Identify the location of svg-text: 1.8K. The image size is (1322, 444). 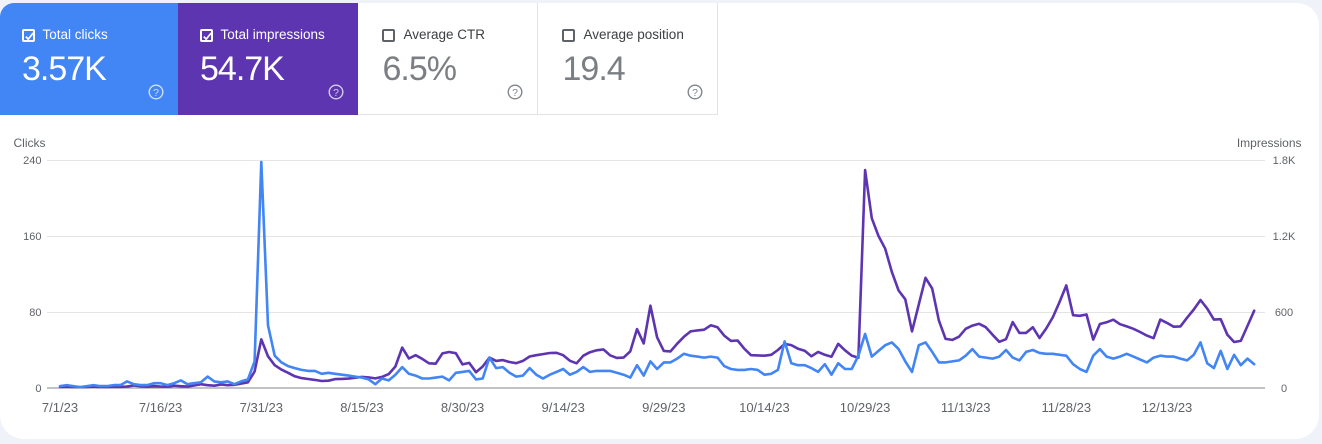
(1284, 161).